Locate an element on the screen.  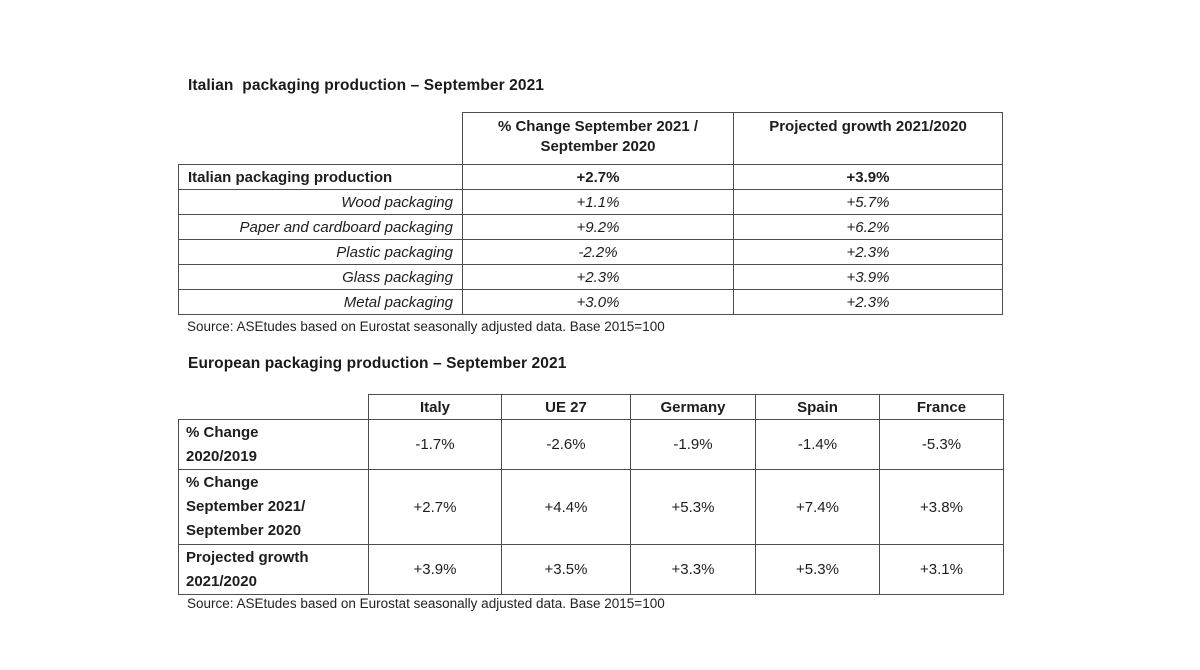
cell-value: -1.4% is located at coordinates (817, 444).